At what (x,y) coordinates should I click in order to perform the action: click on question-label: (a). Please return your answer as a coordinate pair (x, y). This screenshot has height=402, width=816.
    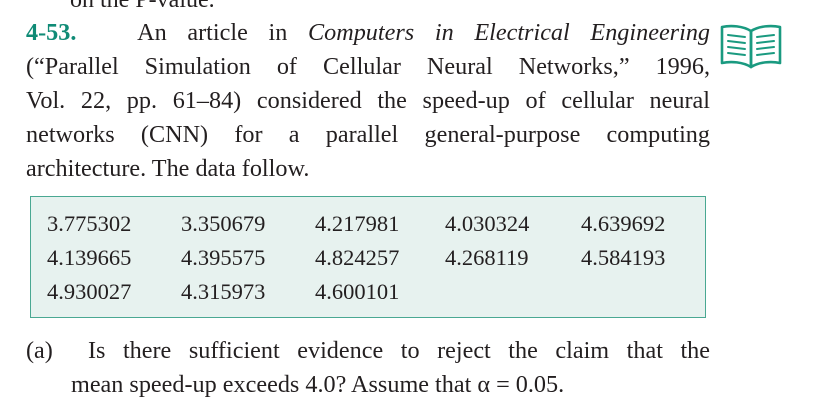
    Looking at the image, I should click on (39, 350).